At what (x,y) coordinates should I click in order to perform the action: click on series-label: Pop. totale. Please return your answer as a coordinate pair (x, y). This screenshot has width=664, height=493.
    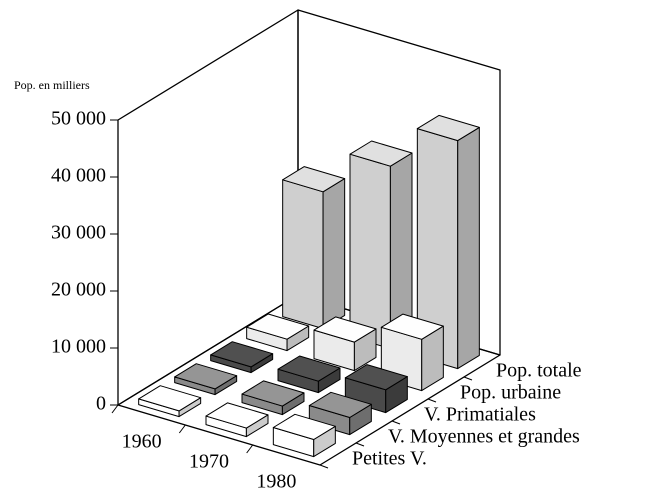
    Looking at the image, I should click on (539, 371).